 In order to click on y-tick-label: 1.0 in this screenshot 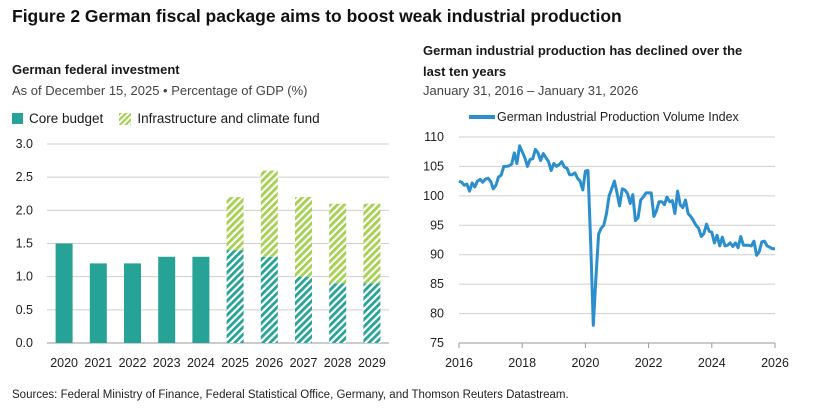, I will do `click(24, 277)`.